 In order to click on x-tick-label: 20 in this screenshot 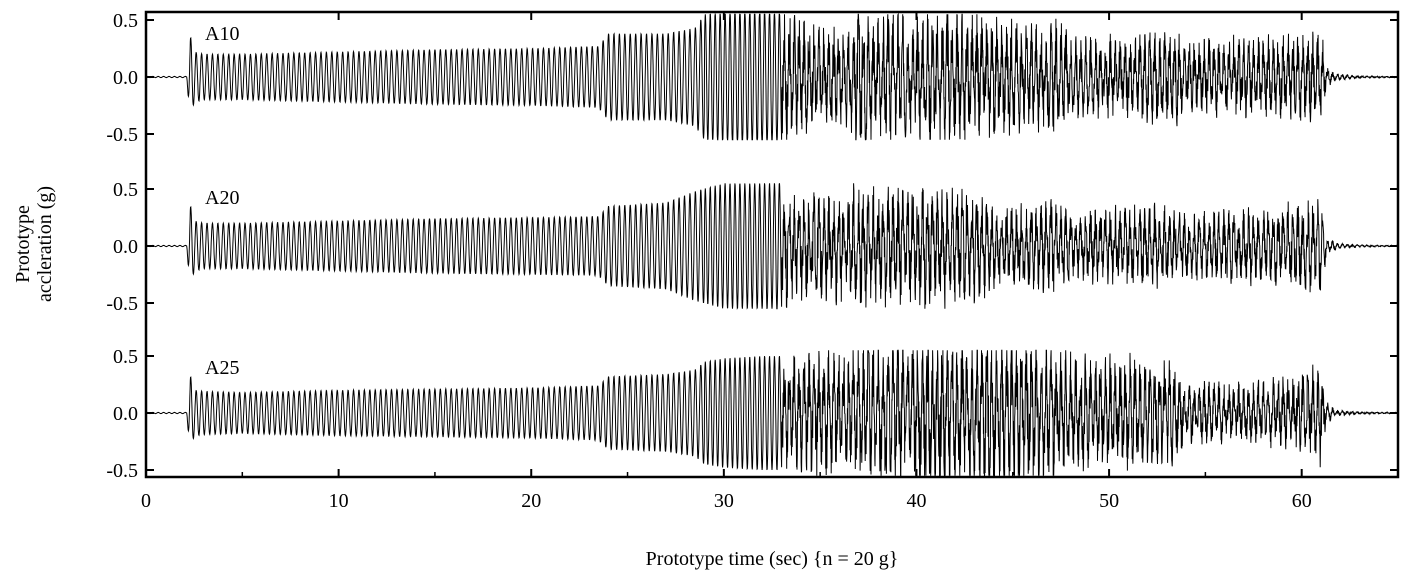, I will do `click(531, 501)`.